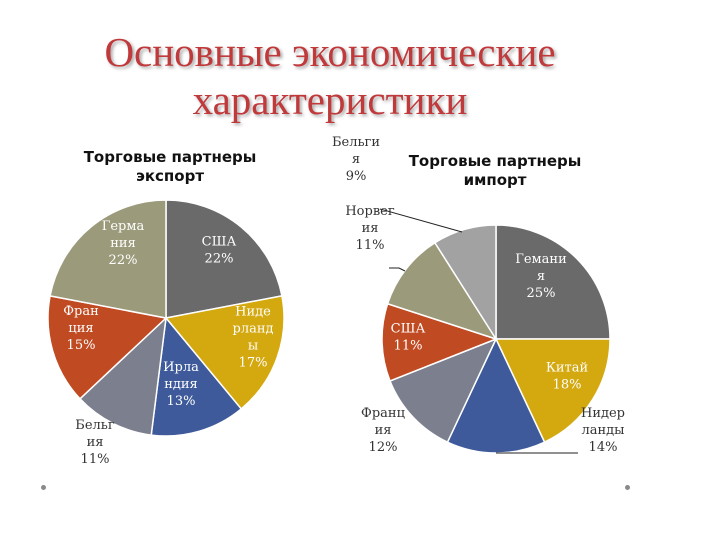 This screenshot has height=540, width=720. I want to click on import-slice-франция, so click(443, 390).